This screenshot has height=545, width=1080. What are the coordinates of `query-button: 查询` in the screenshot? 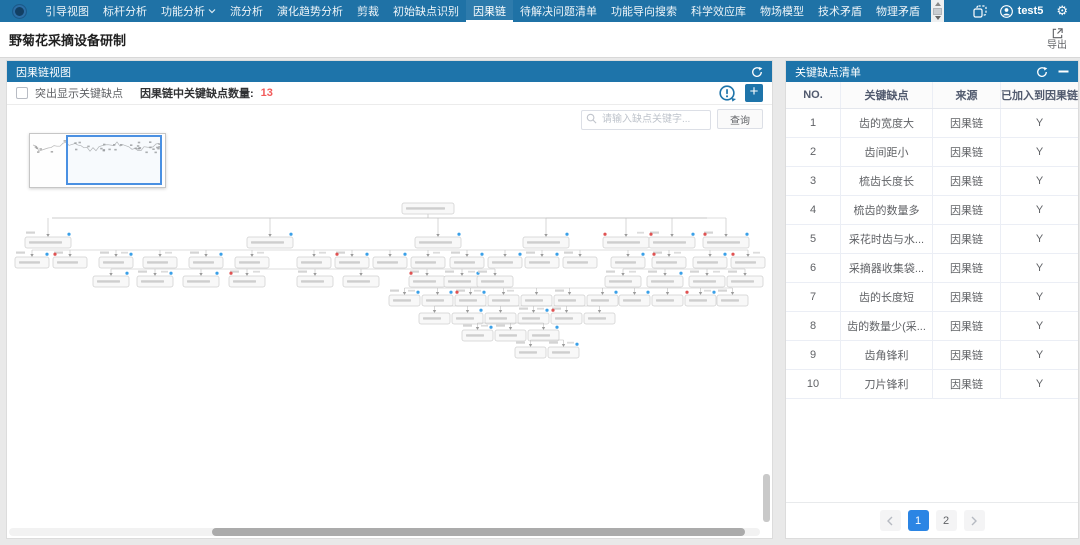 It's located at (740, 119).